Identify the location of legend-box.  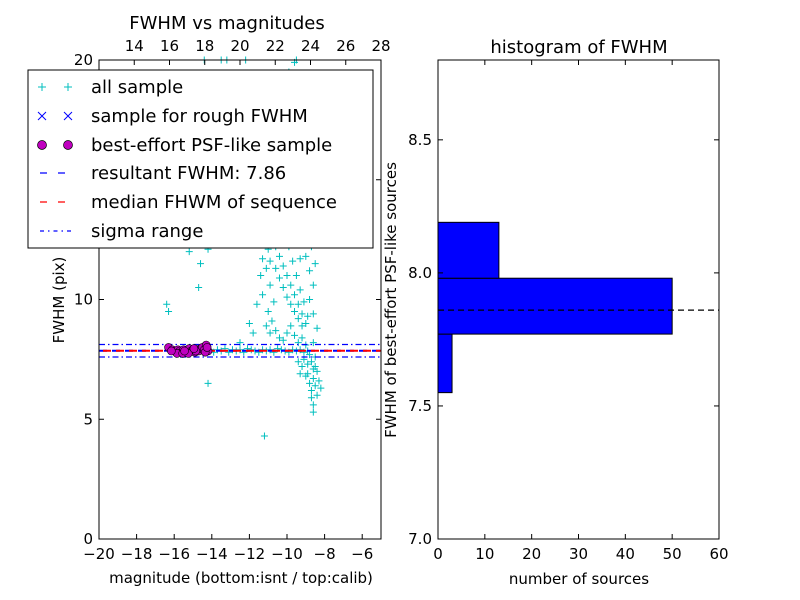
(200, 159).